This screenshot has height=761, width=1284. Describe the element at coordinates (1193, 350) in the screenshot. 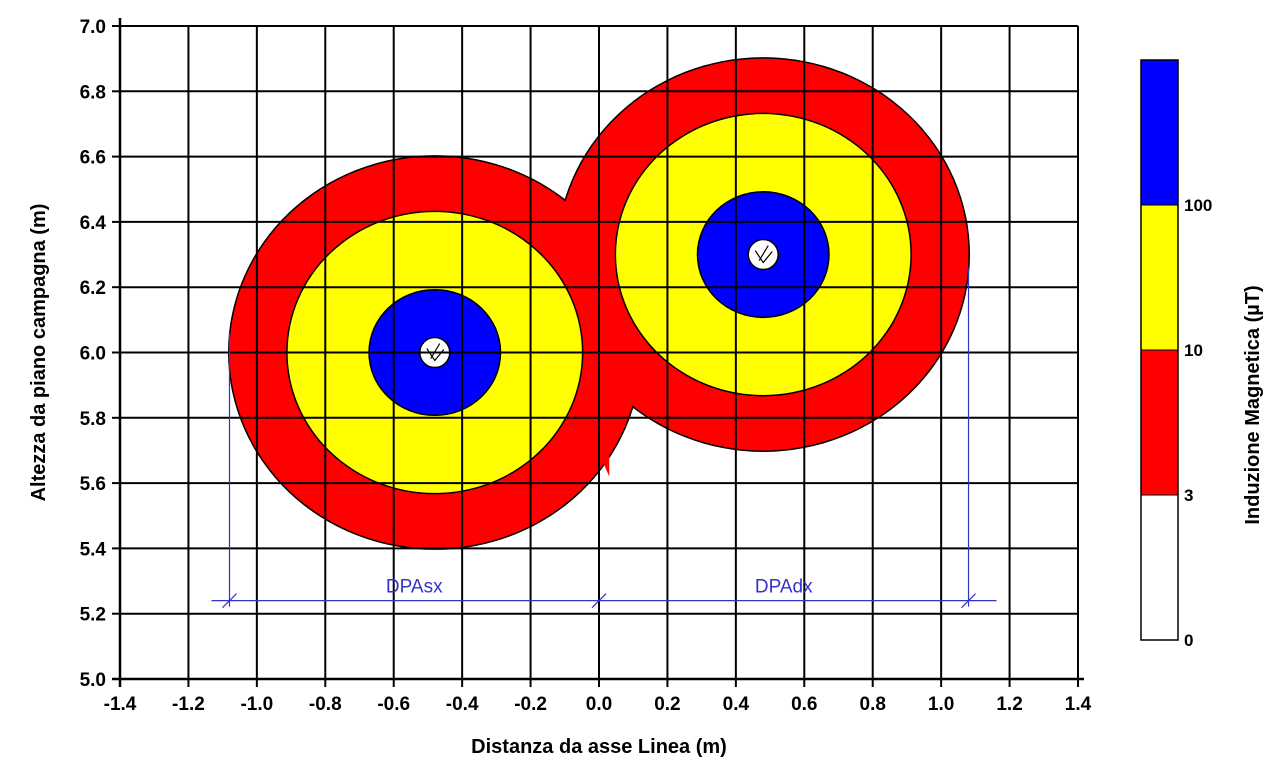

I see `colorbar-level-3: 10` at that location.